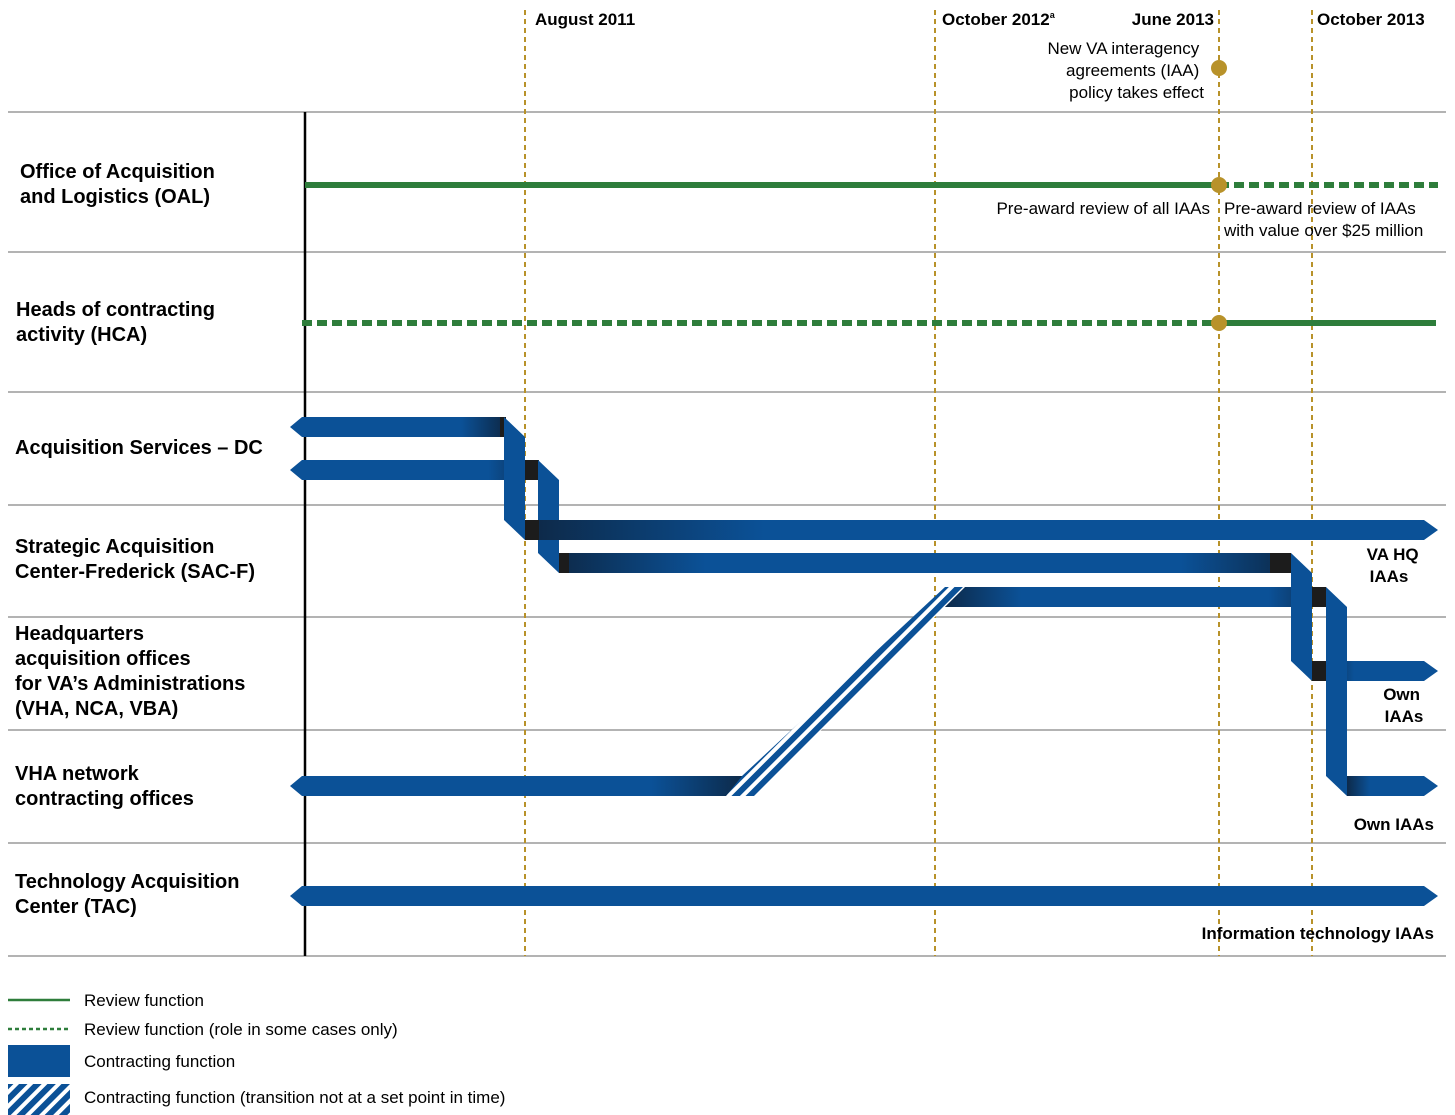 Image resolution: width=1455 pixels, height=1115 pixels. I want to click on tac-band, so click(864, 896).